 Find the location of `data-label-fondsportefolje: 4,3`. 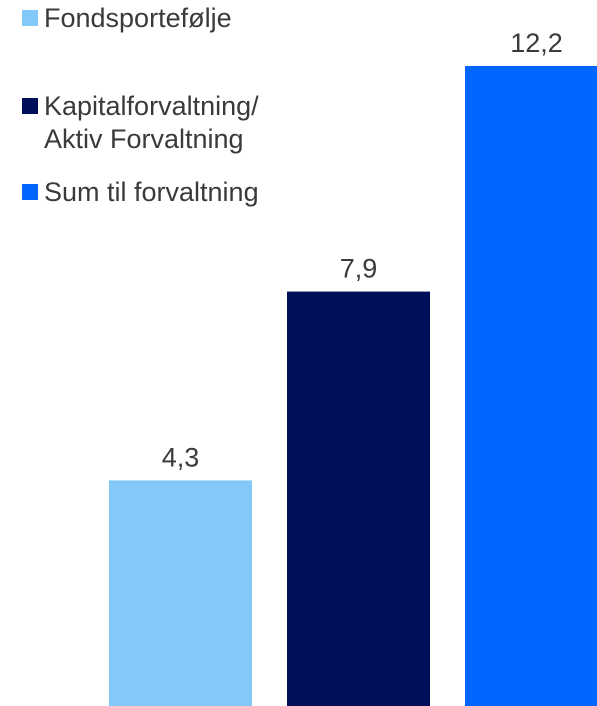

data-label-fondsportefolje: 4,3 is located at coordinates (181, 457).